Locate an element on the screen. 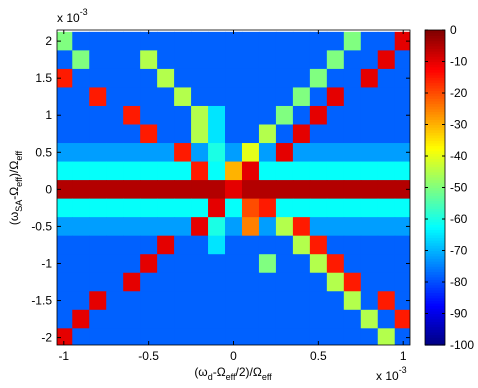  colorbar-tick-label: -10 is located at coordinates (459, 62).